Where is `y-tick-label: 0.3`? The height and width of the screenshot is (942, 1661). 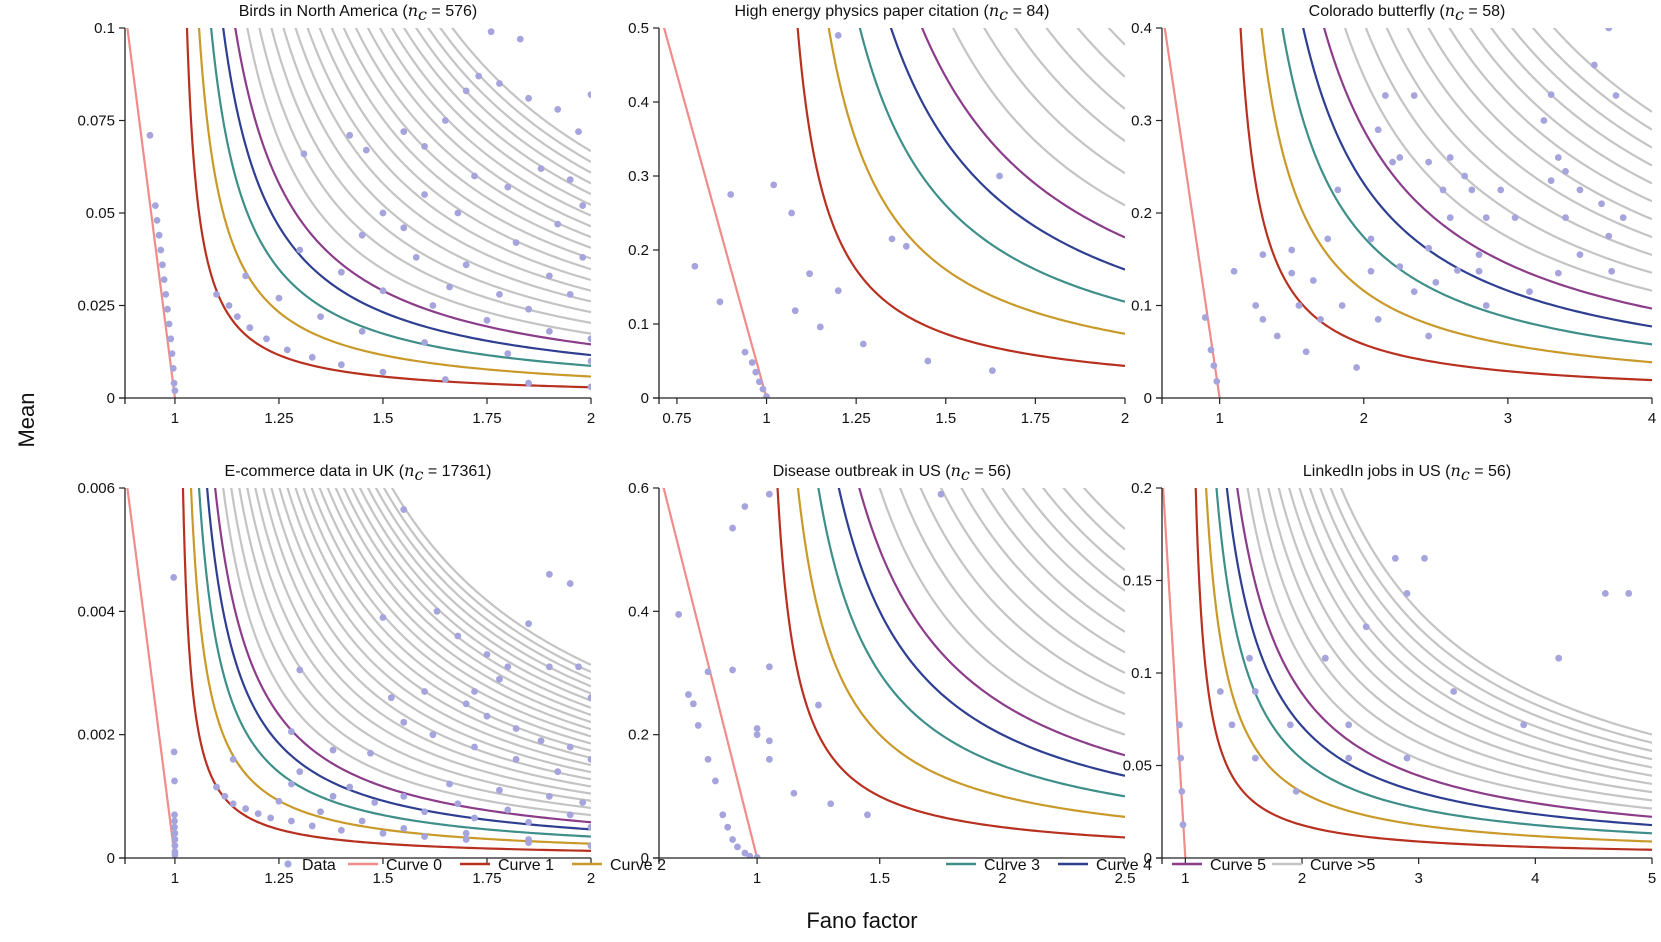 y-tick-label: 0.3 is located at coordinates (638, 176).